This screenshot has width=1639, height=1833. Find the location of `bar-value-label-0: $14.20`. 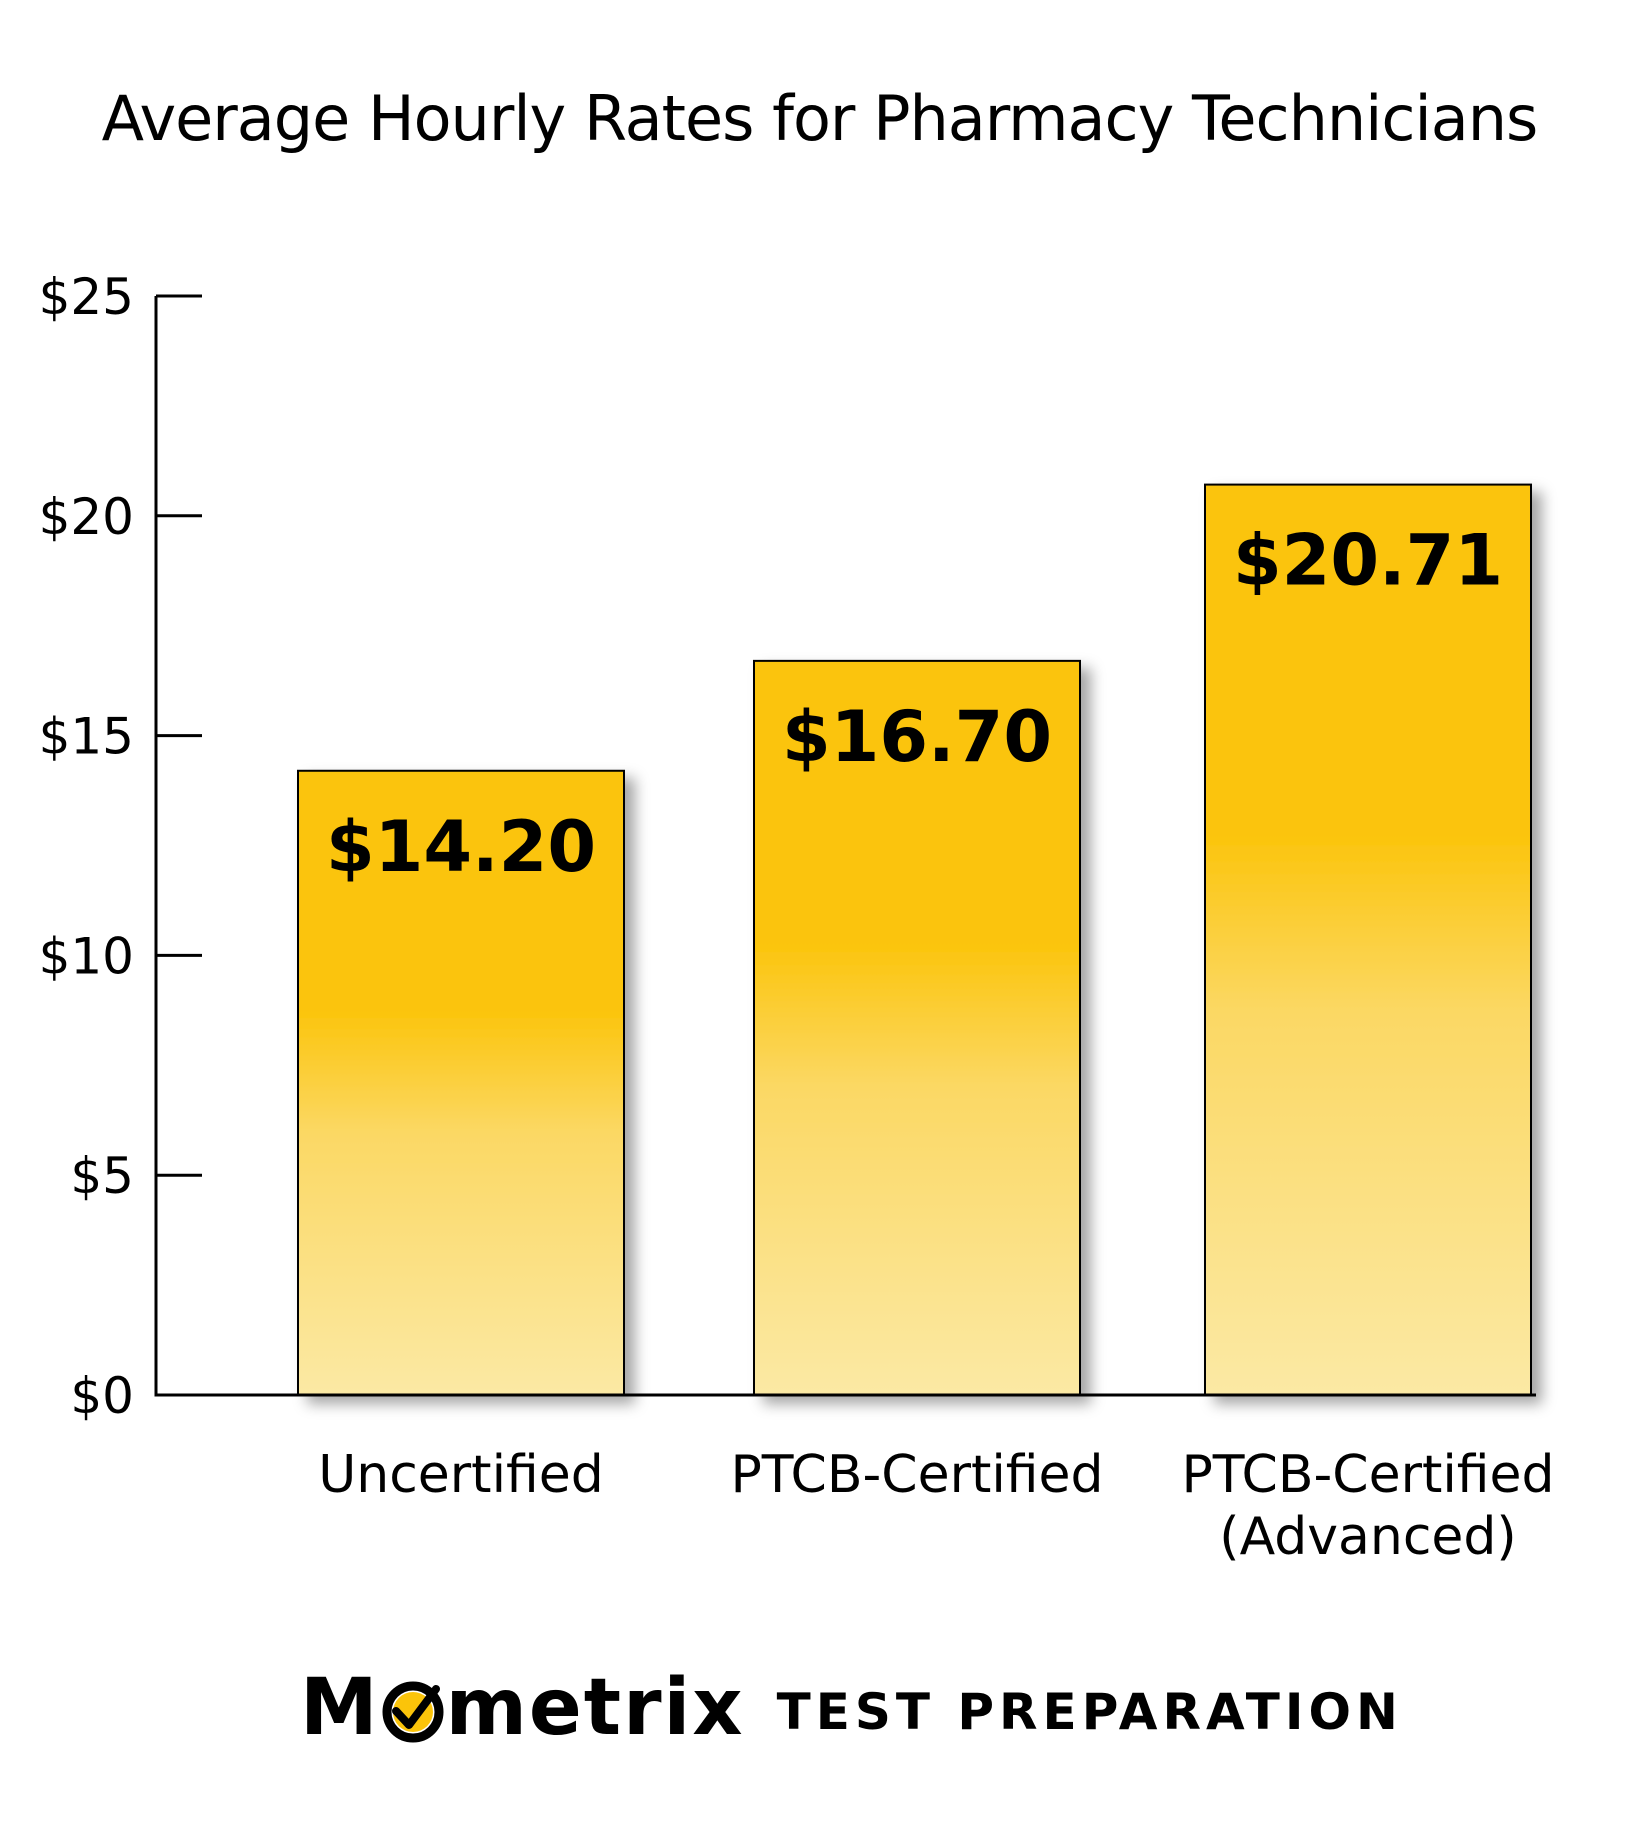

bar-value-label-0: $14.20 is located at coordinates (461, 847).